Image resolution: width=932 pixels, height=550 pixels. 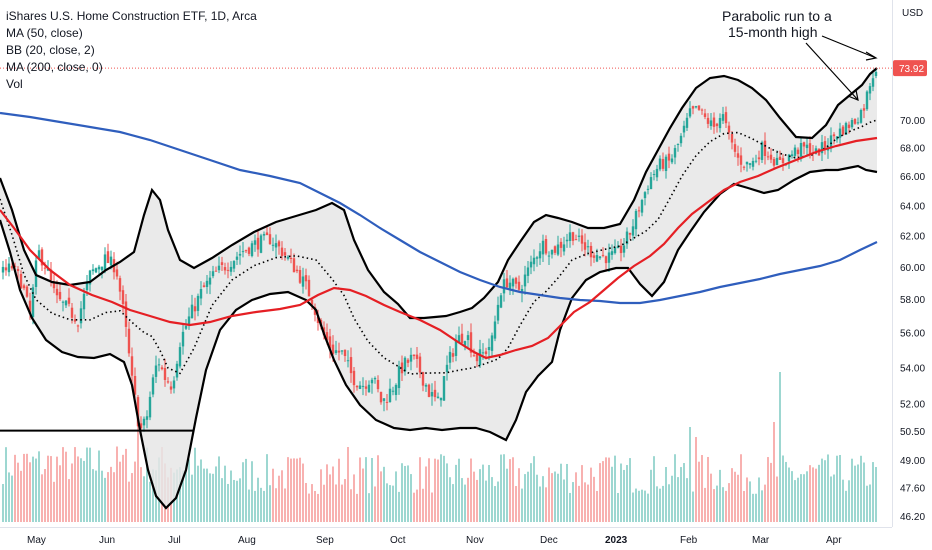 What do you see at coordinates (912, 268) in the screenshot?
I see `y-tick-label: 60.00` at bounding box center [912, 268].